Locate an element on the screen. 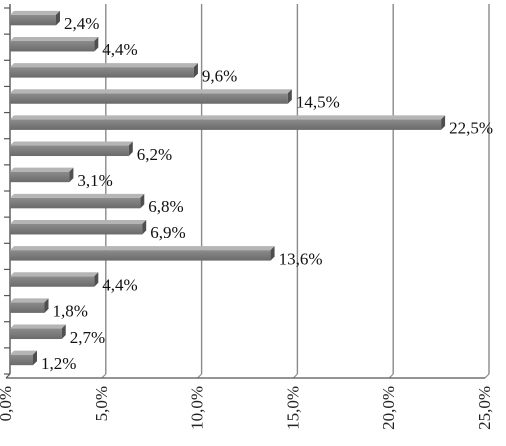 The width and height of the screenshot is (506, 446). data-label: 13,6% is located at coordinates (301, 258).